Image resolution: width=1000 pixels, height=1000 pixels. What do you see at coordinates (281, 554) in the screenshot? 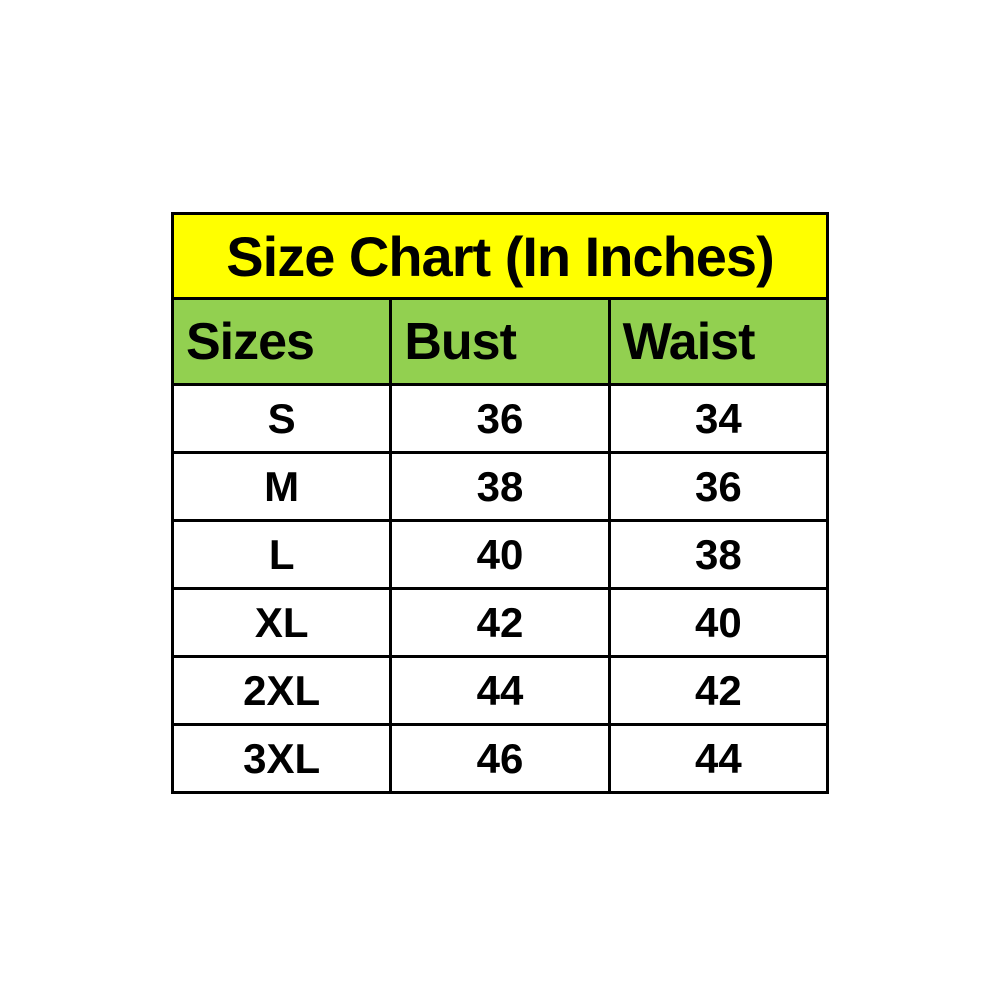
I see `size-cell: L` at bounding box center [281, 554].